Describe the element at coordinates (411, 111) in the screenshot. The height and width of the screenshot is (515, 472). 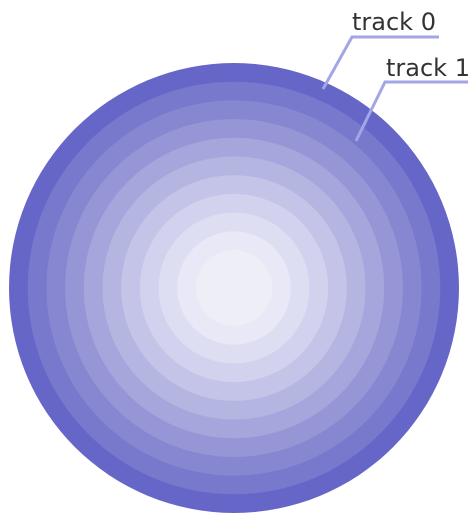
I see `track-1-leader-line` at that location.